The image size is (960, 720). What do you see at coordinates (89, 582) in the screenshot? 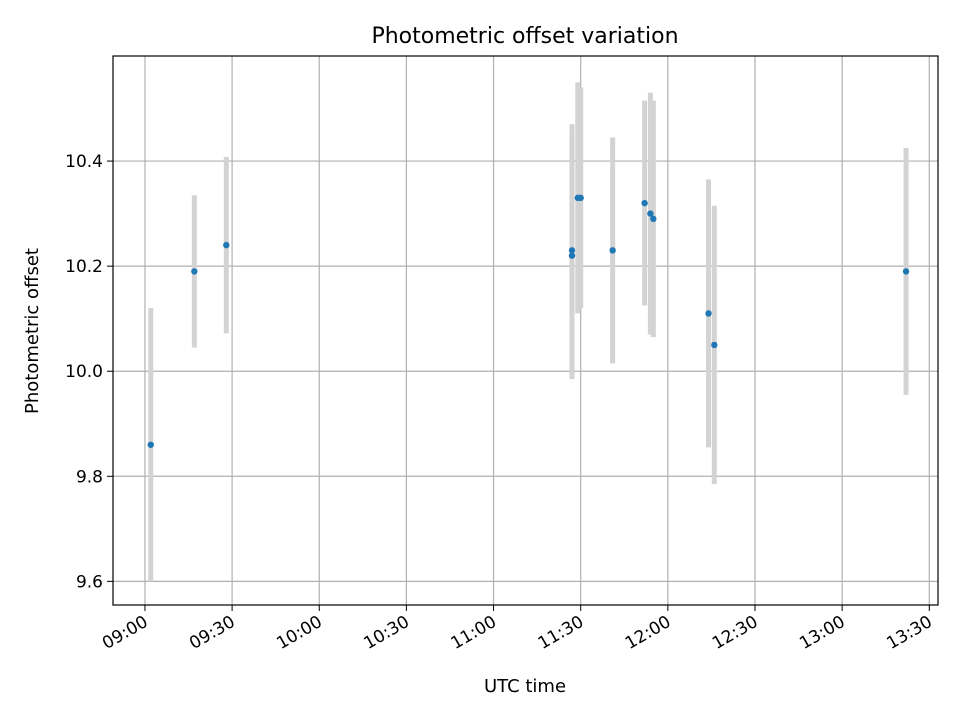
I see `y-tick-label: 9.6` at bounding box center [89, 582].